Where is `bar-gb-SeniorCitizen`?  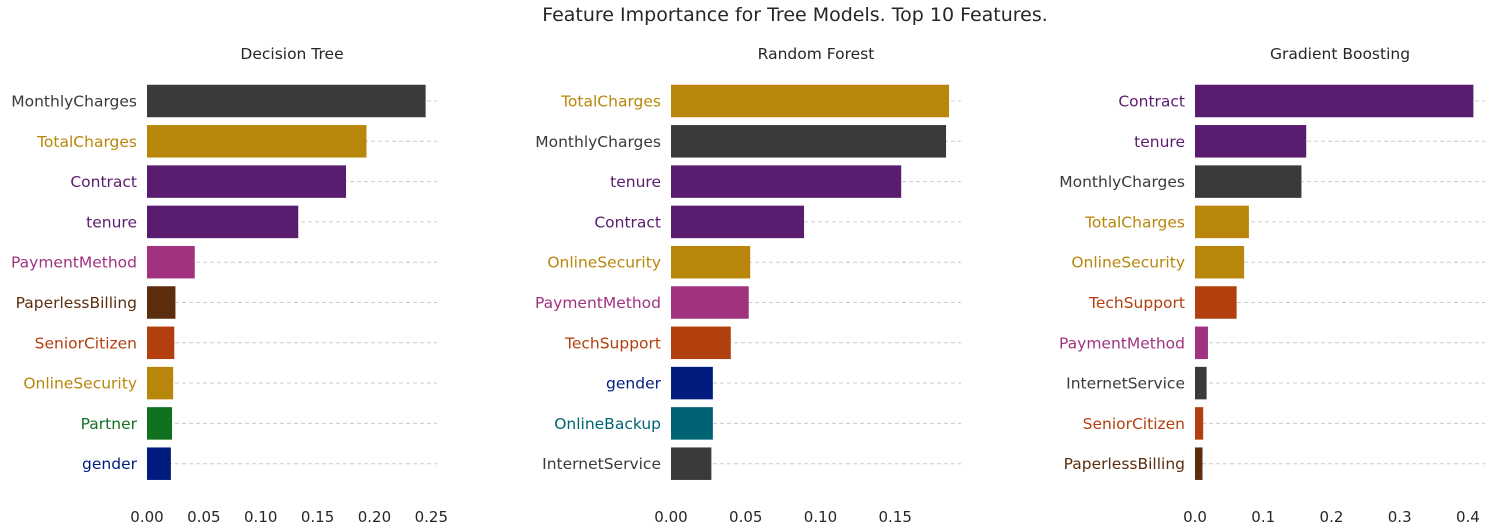
bar-gb-SeniorCitizen is located at coordinates (1199, 423).